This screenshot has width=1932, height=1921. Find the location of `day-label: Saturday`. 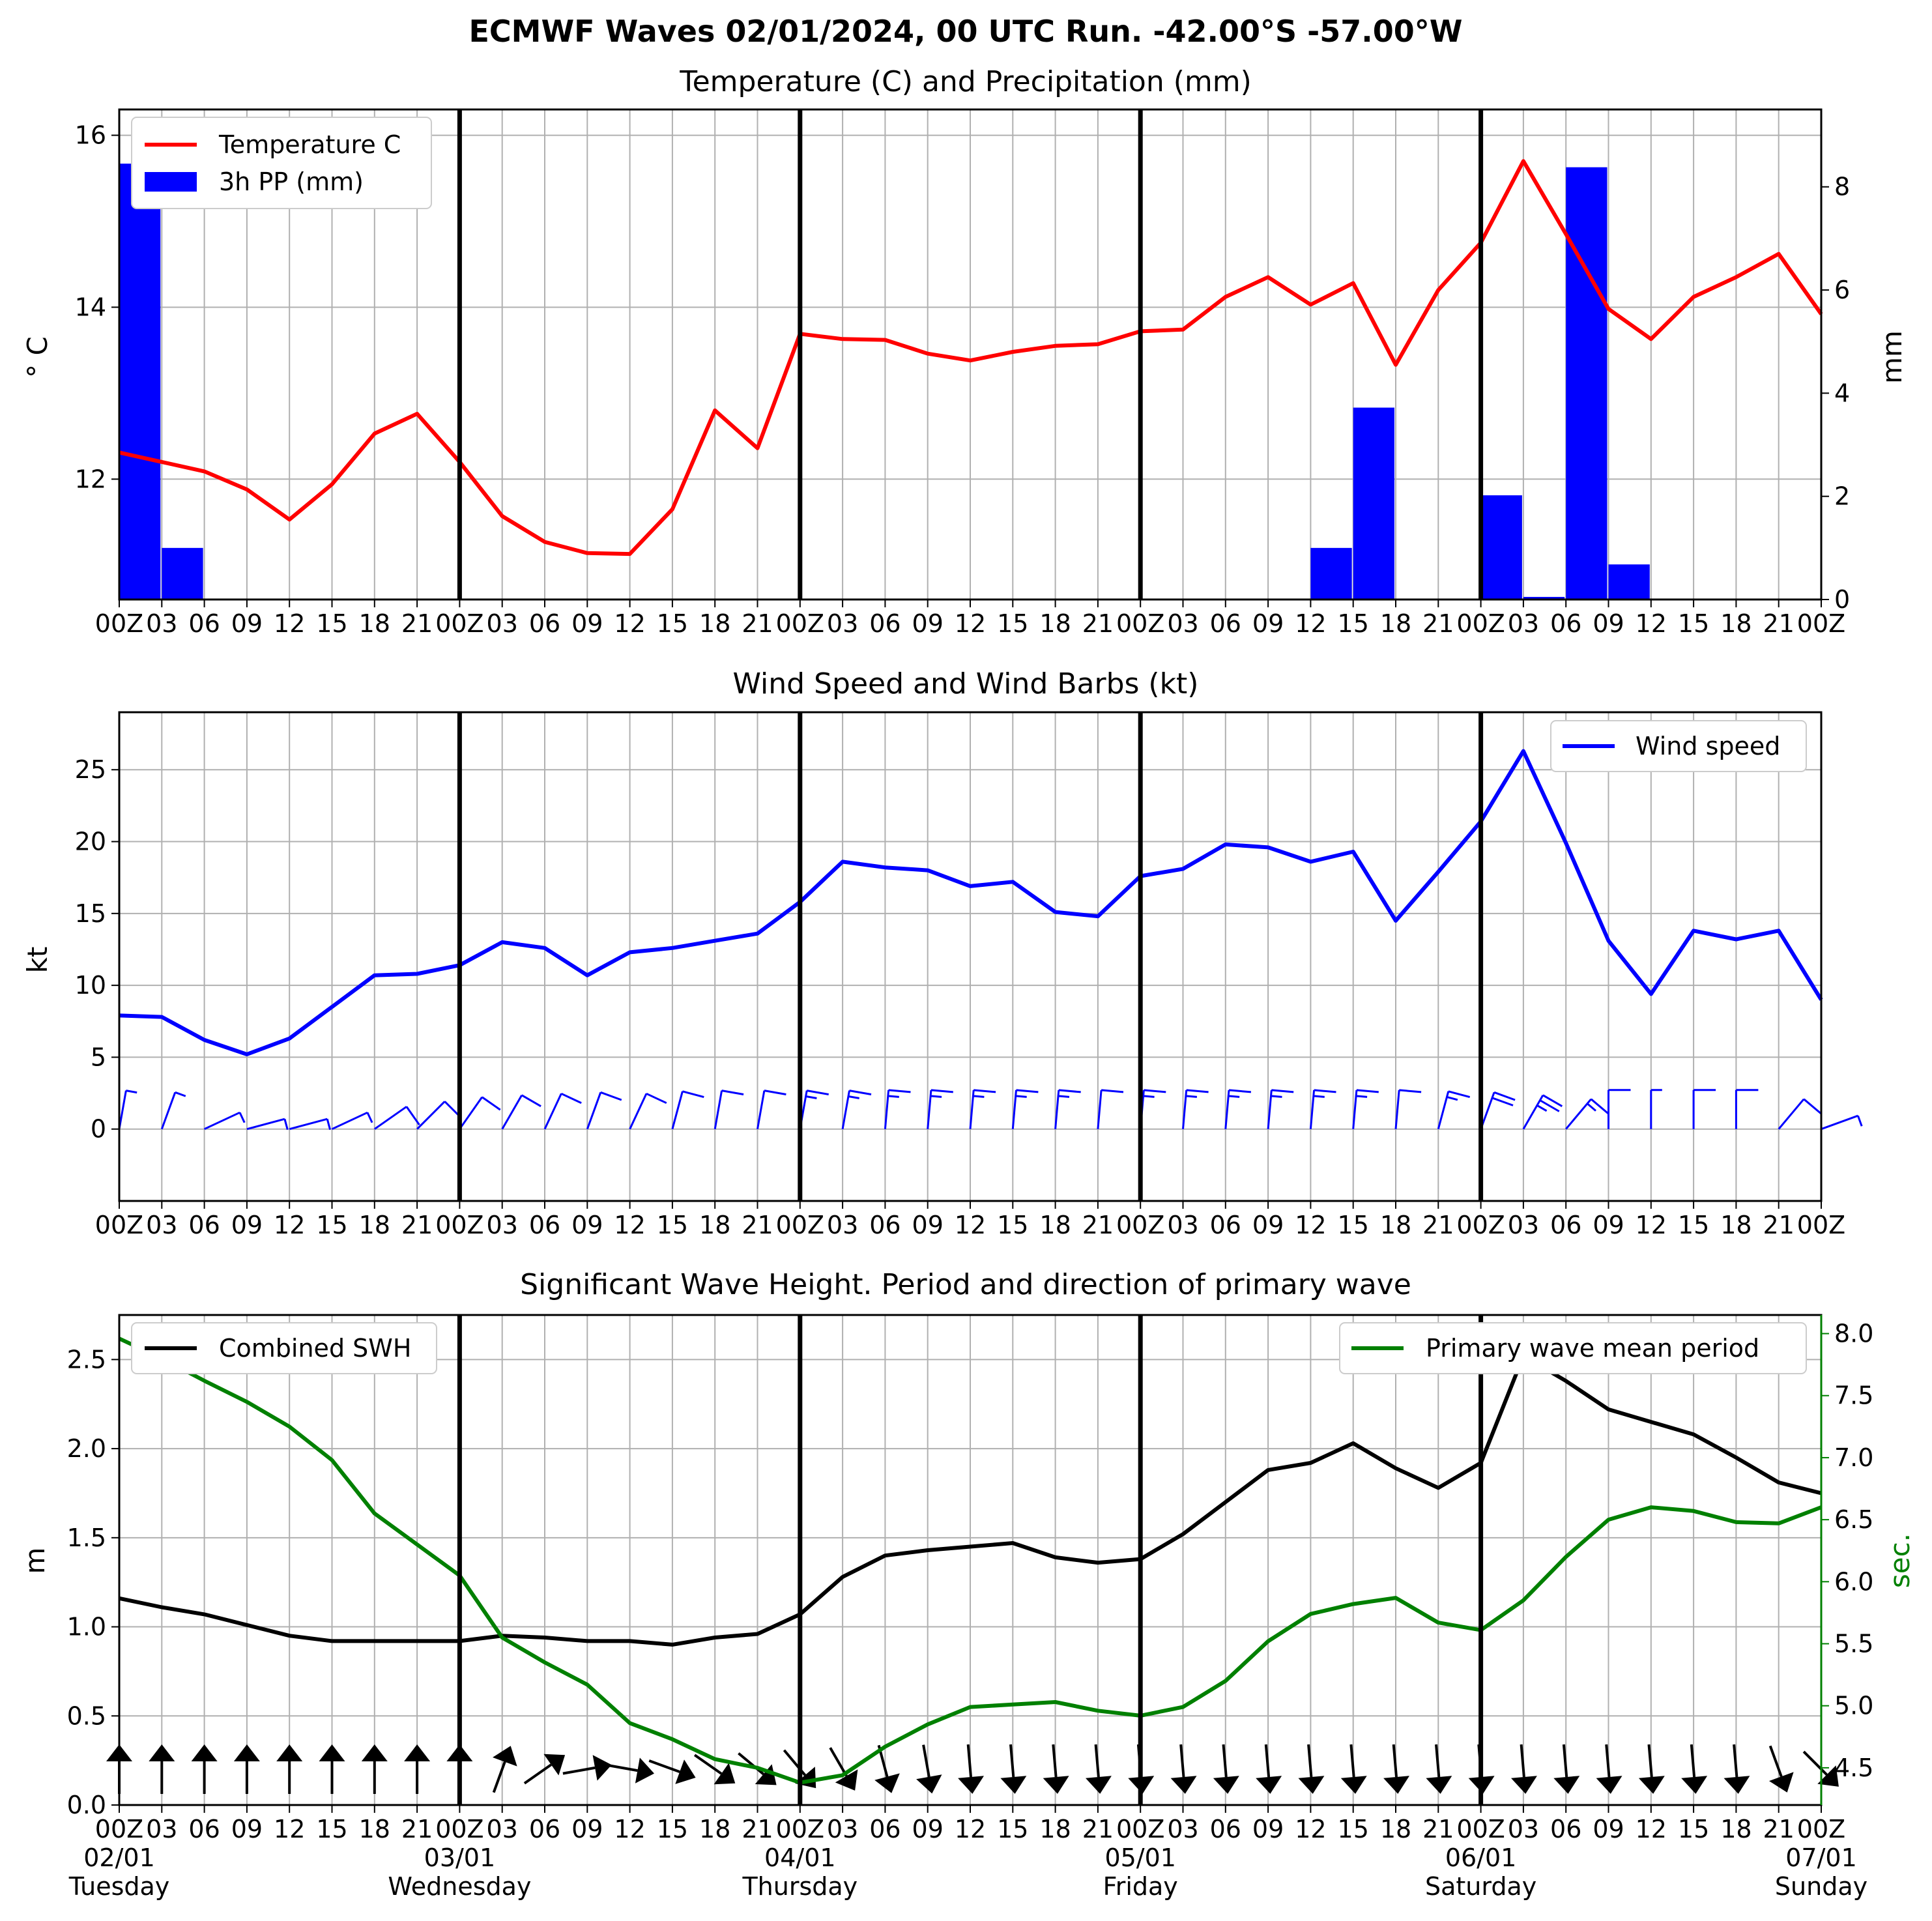

day-label: Saturday is located at coordinates (1480, 1886).